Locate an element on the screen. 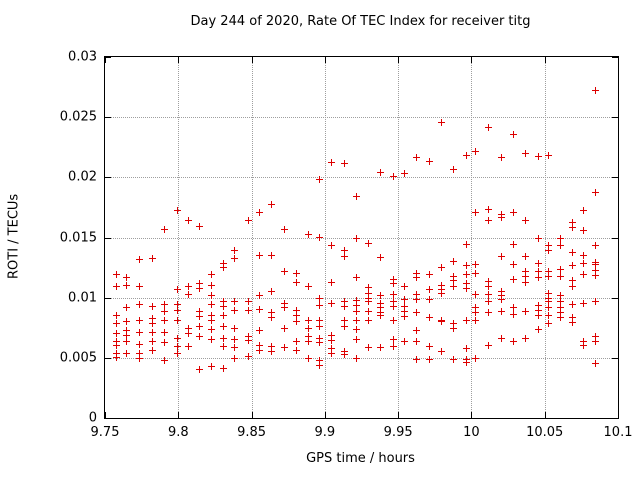 Image resolution: width=640 pixels, height=480 pixels. y-tick-label: 0.03 is located at coordinates (82, 57).